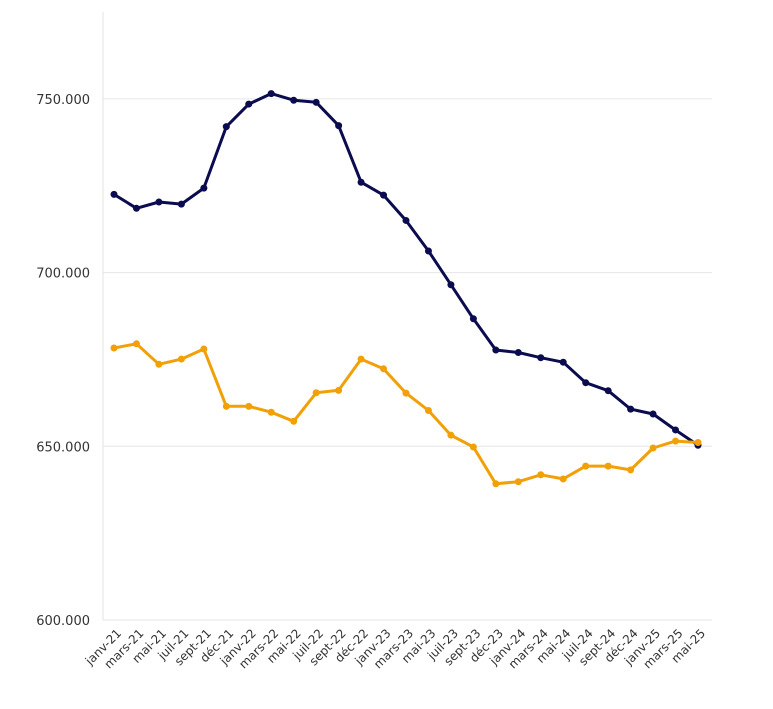  What do you see at coordinates (63, 361) in the screenshot?
I see `y-axis-ticks: 600.000 650.000 700.000 750.000` at bounding box center [63, 361].